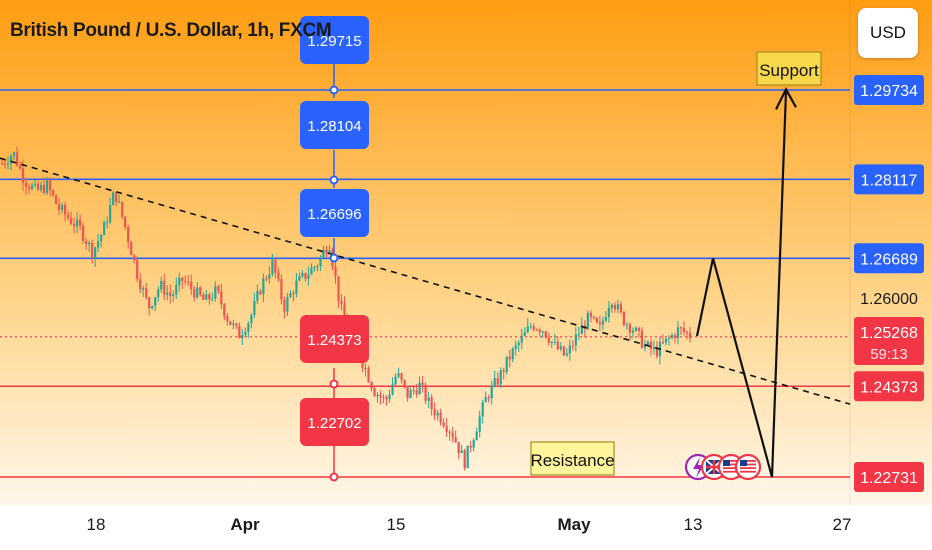 The image size is (932, 550). I want to click on target-label-2: 1.26696, so click(334, 214).